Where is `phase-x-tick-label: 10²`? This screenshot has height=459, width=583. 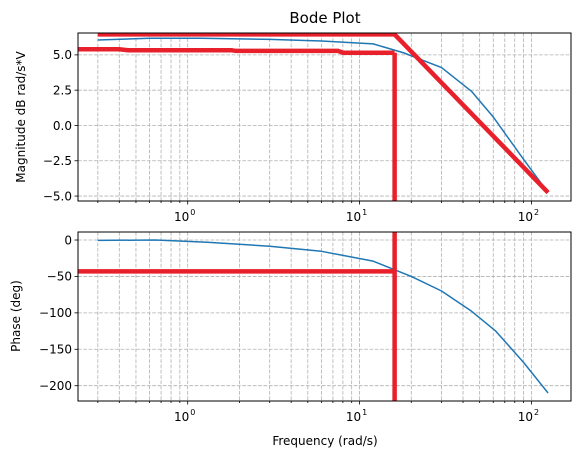
phase-x-tick-label: 10² is located at coordinates (528, 416).